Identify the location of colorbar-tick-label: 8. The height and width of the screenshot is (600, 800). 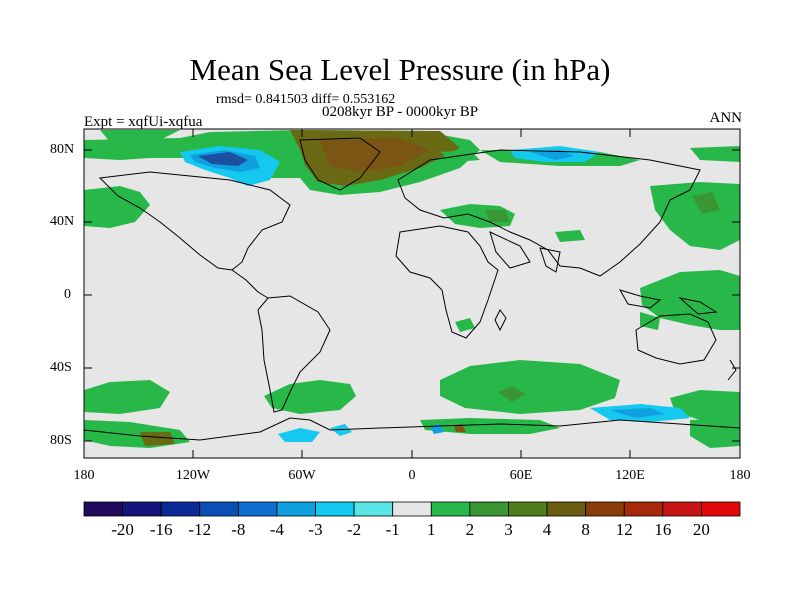
(585, 529).